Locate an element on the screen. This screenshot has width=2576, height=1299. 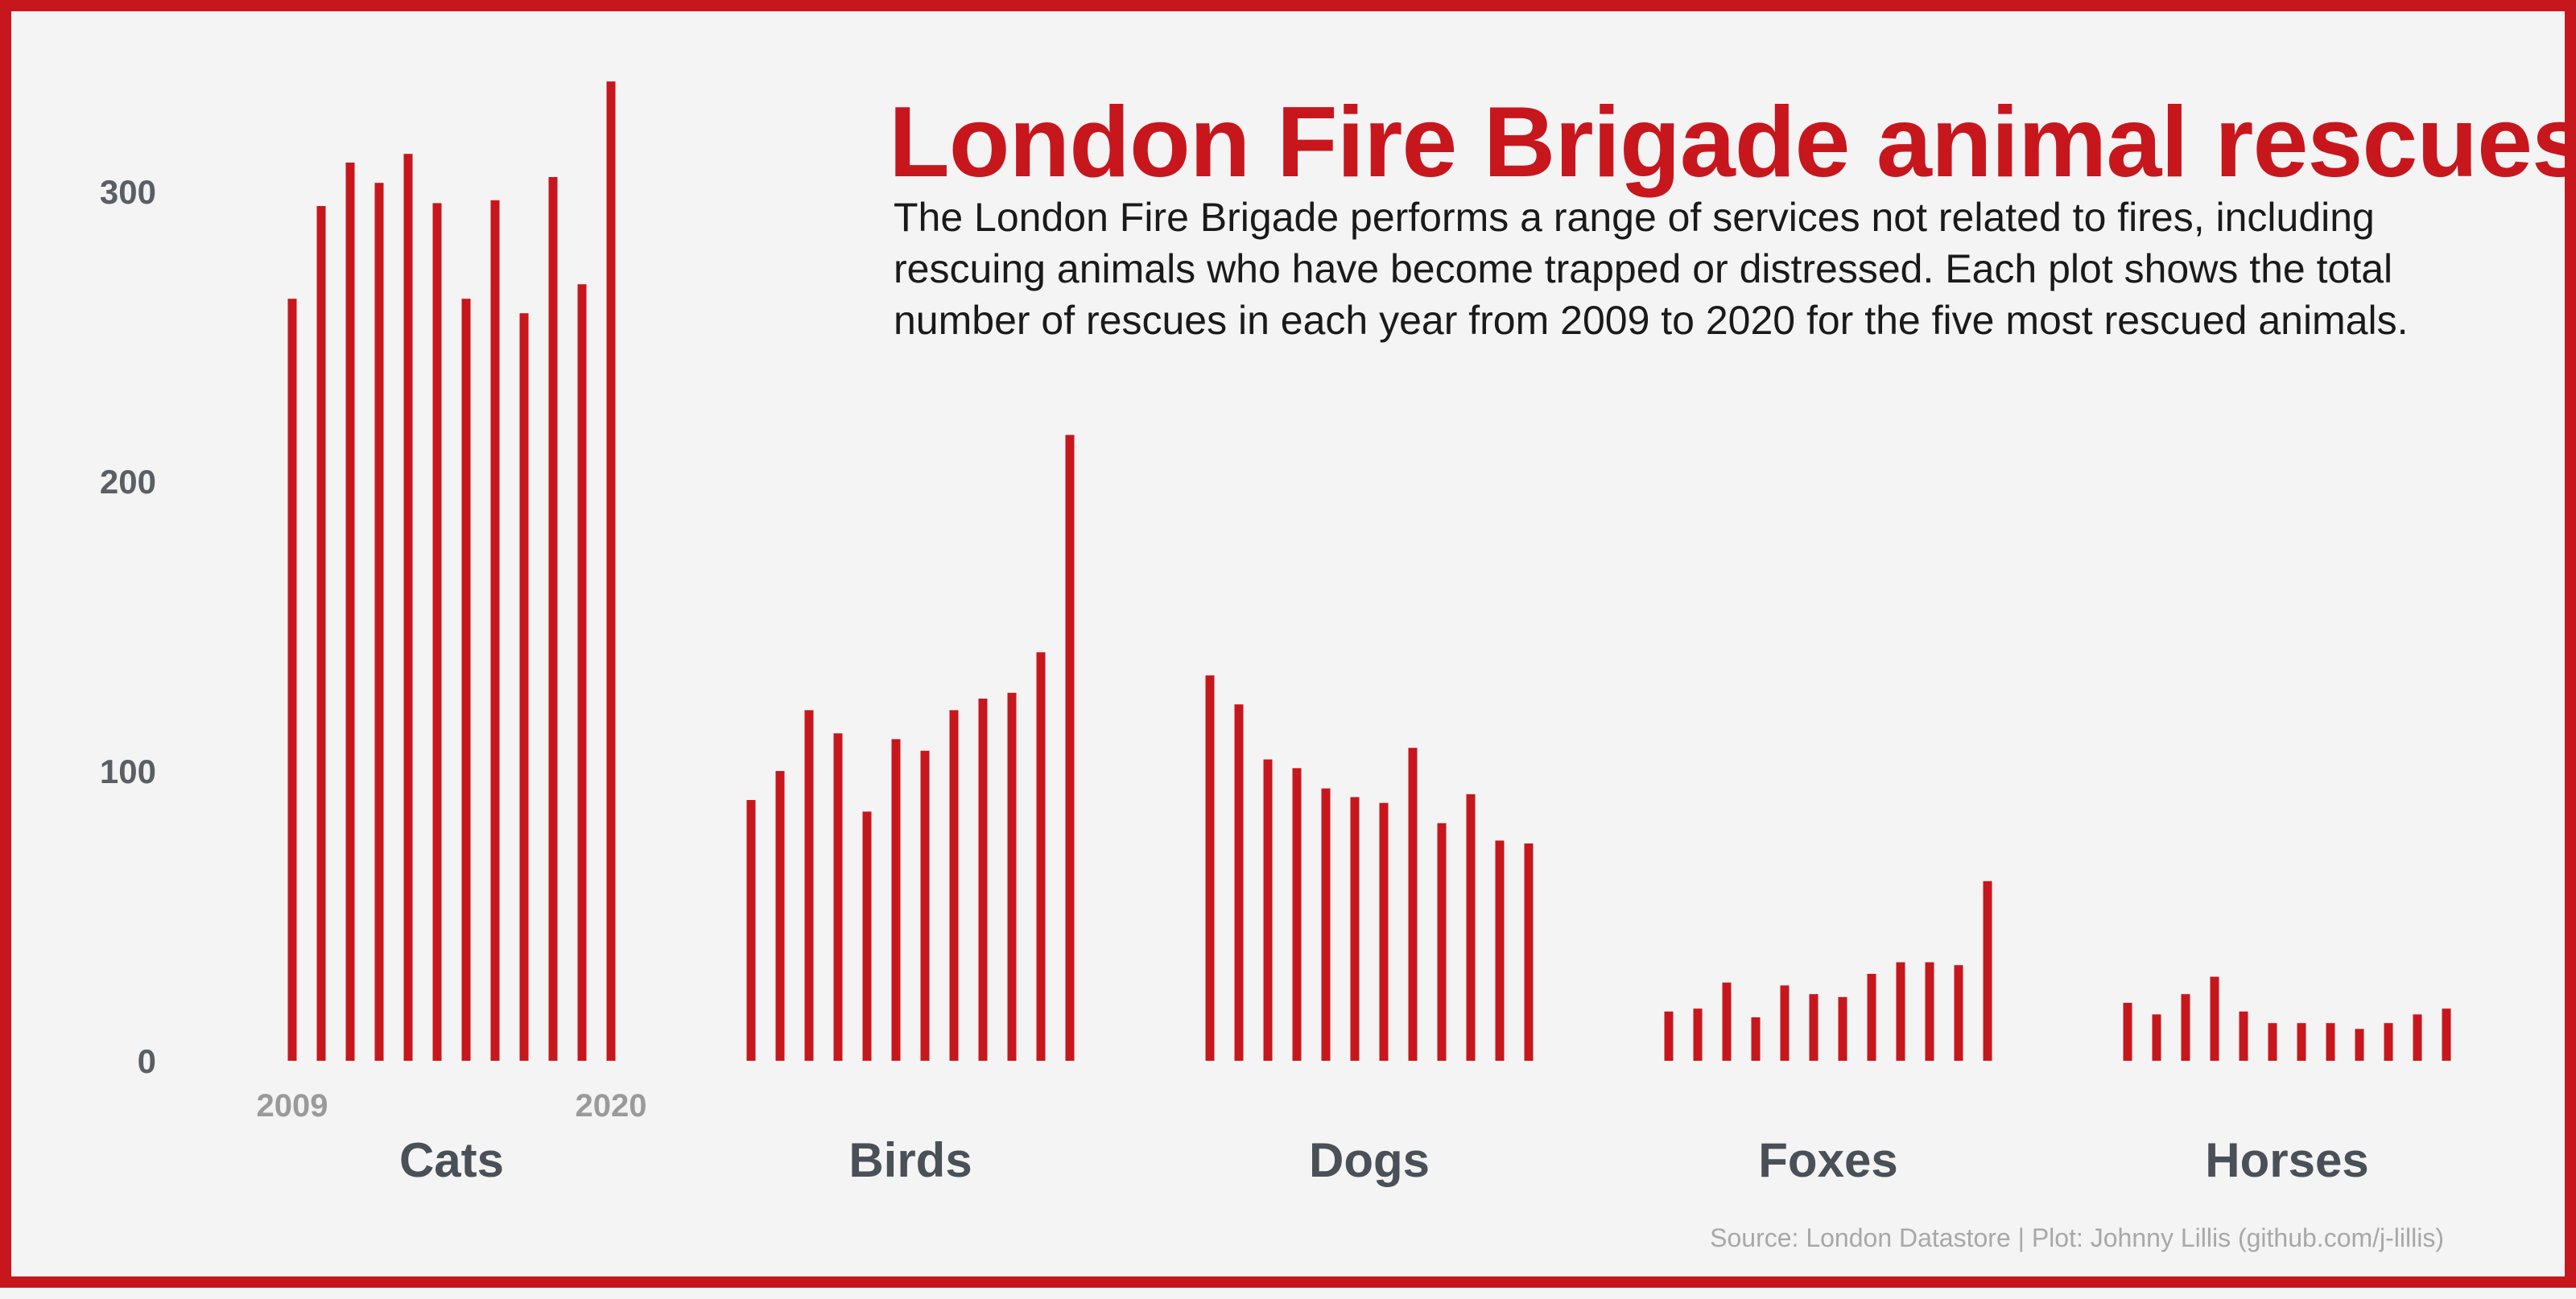
bar-cats-2015 is located at coordinates (466, 680).